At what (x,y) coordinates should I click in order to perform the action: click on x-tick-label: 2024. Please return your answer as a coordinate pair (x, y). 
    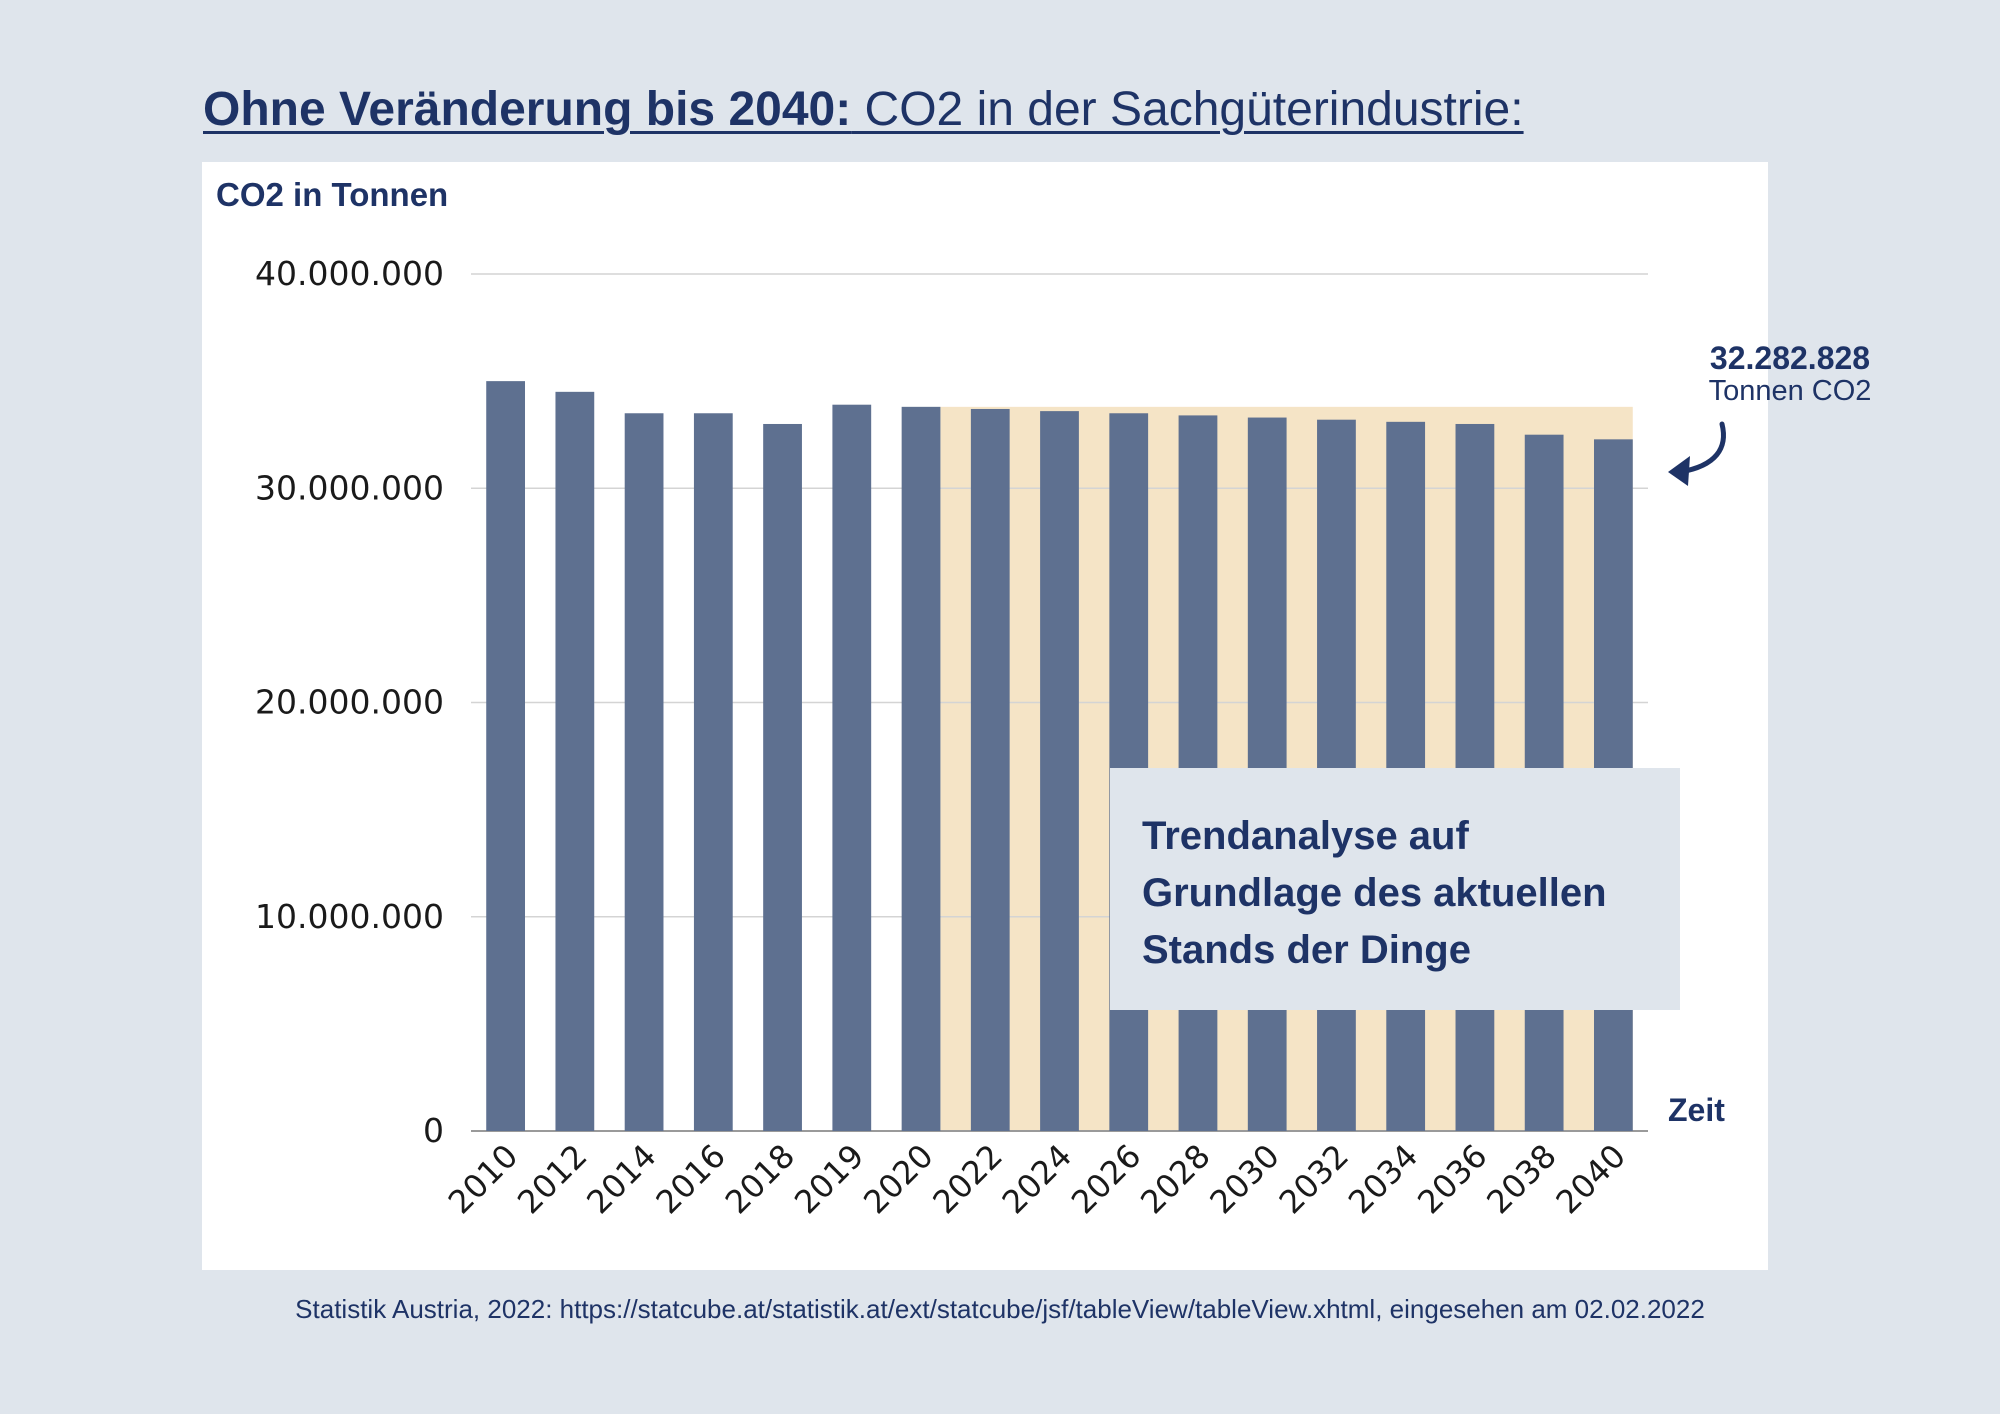
    Looking at the image, I should click on (1037, 1179).